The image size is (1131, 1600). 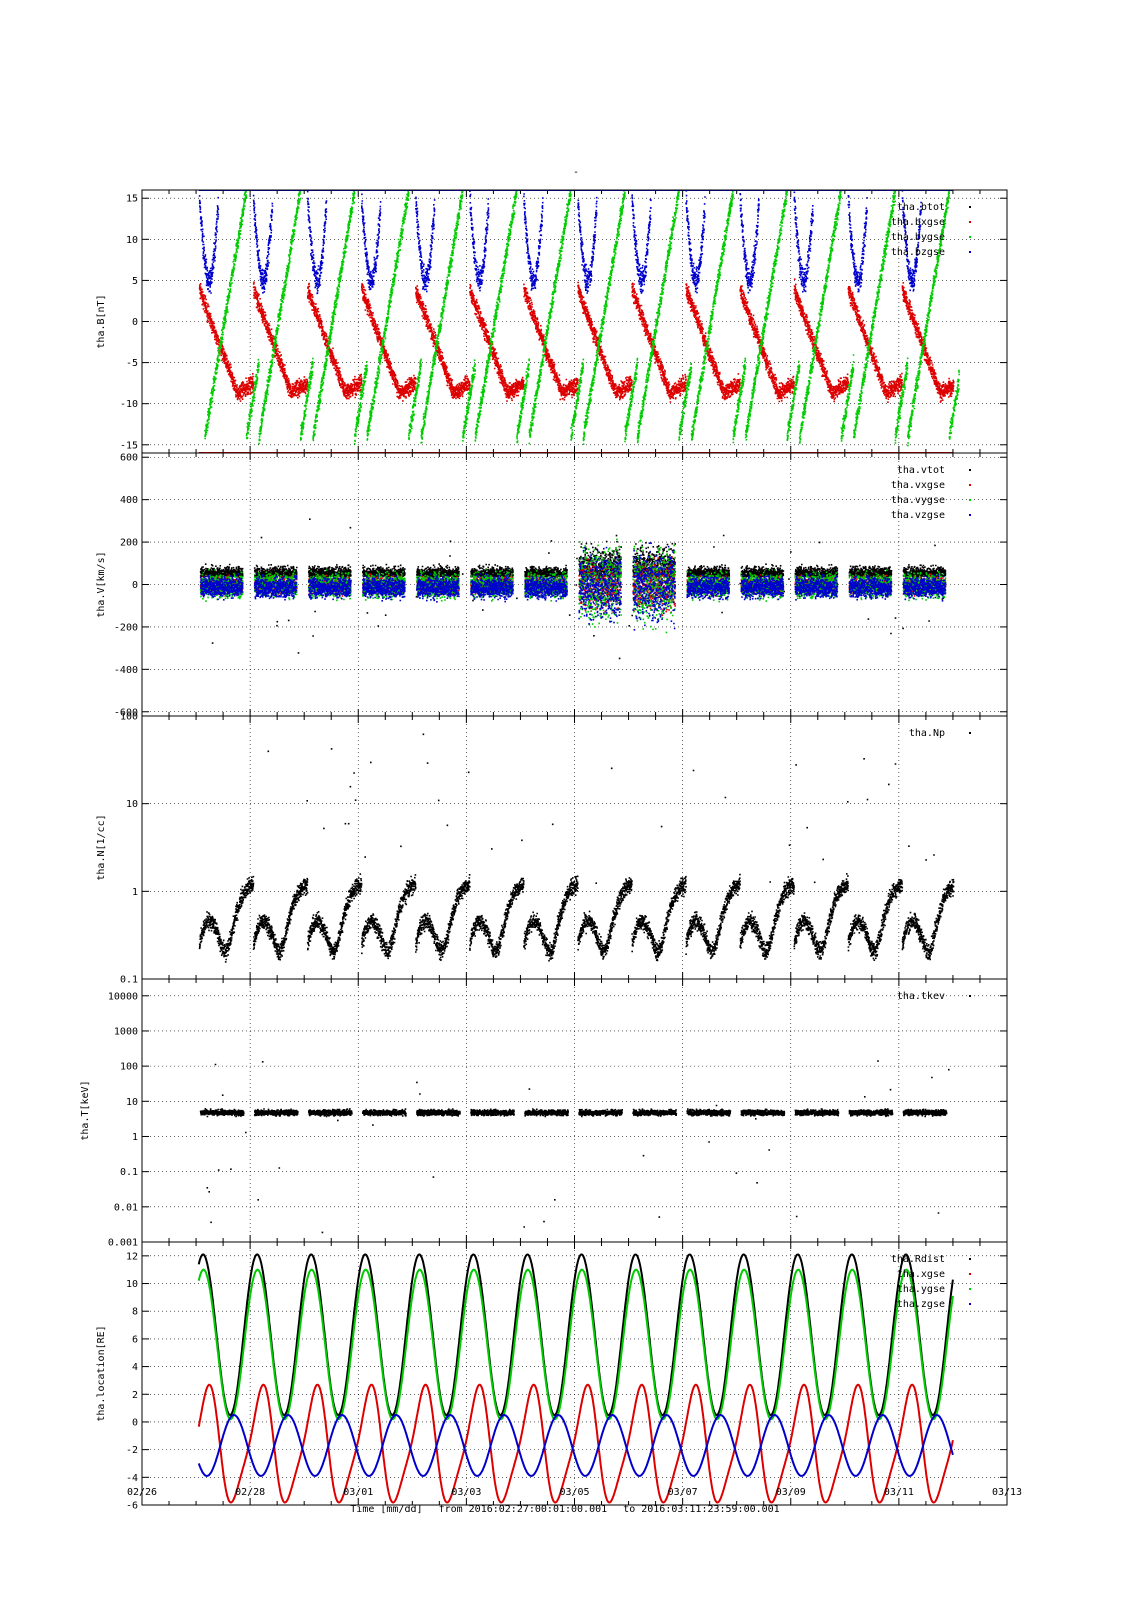 What do you see at coordinates (123, 1243) in the screenshot?
I see `y-tick-label: 0.001` at bounding box center [123, 1243].